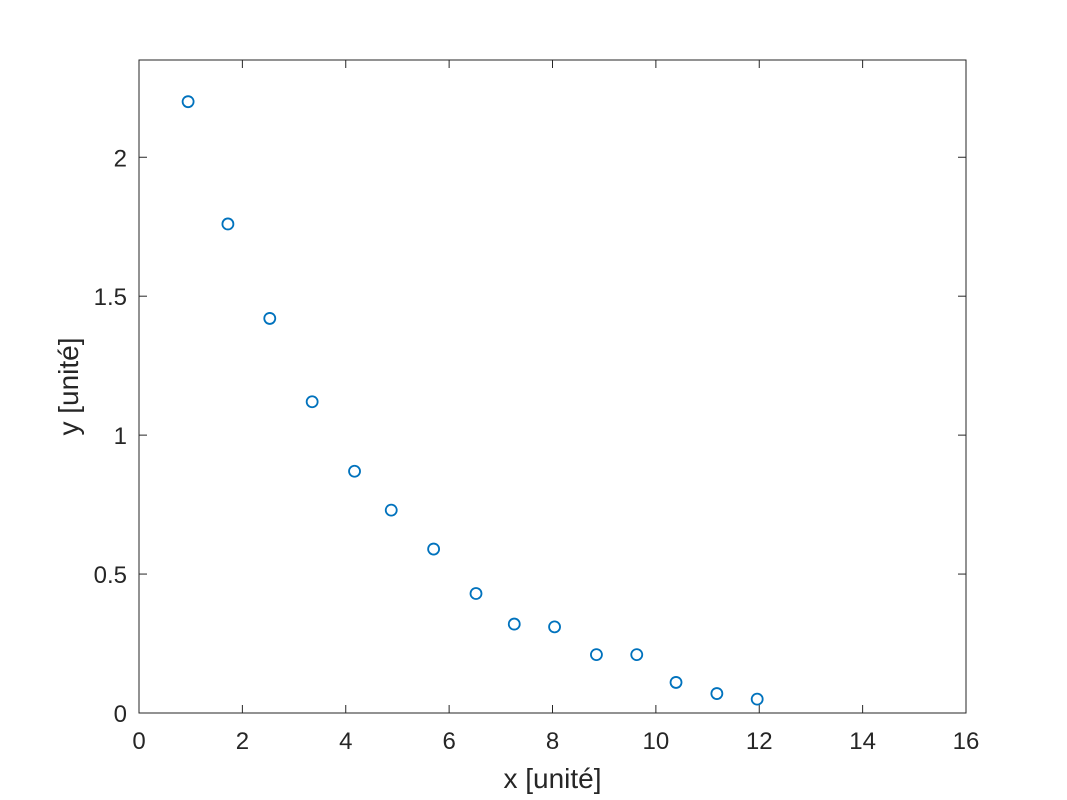 This screenshot has width=1067, height=800. Describe the element at coordinates (552, 778) in the screenshot. I see `x-axis-label: x [unité]` at that location.